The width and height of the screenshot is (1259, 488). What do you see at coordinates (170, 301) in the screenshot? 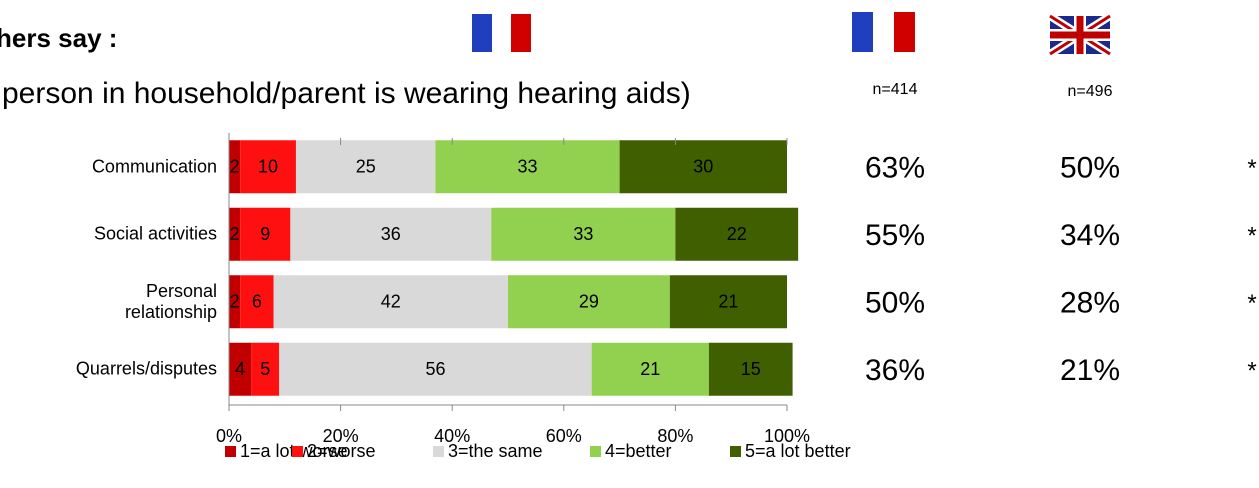
I see `category-label: Personal relationship` at bounding box center [170, 301].